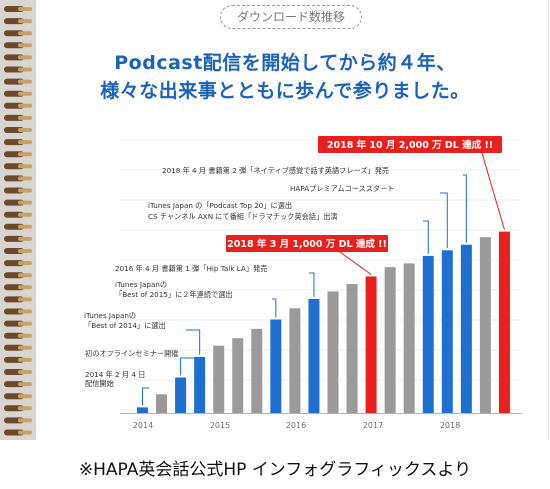 This screenshot has height=489, width=550. I want to click on event-annotation-text: iTunes Japan の「Podcast Top 20」に選出, so click(220, 205).